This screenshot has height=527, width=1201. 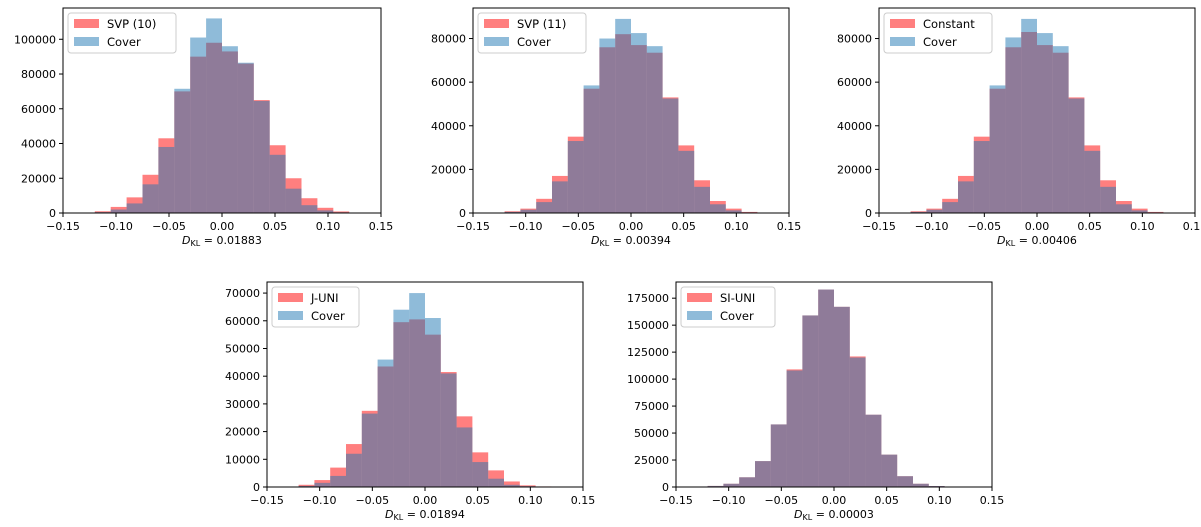 I want to click on legend: J-UNI Cover, so click(x=315, y=307).